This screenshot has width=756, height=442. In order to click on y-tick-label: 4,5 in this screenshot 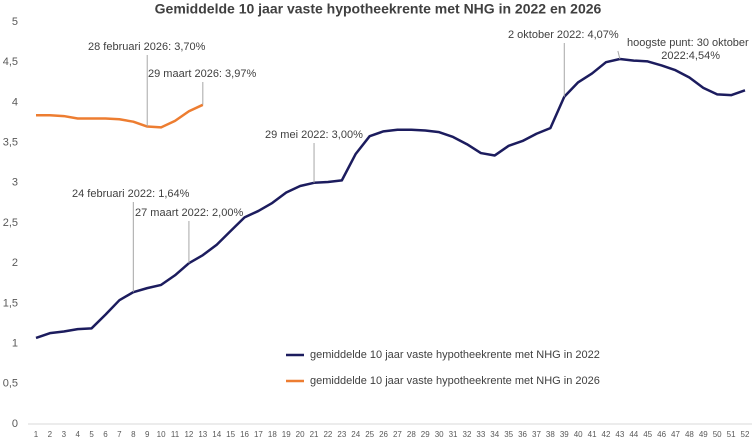, I will do `click(10, 62)`.